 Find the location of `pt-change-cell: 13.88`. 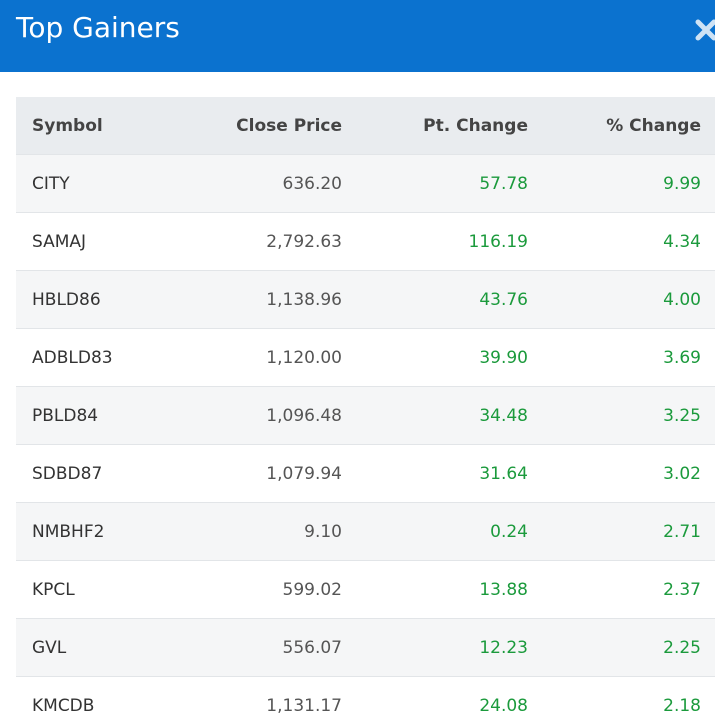

pt-change-cell: 13.88 is located at coordinates (503, 590).